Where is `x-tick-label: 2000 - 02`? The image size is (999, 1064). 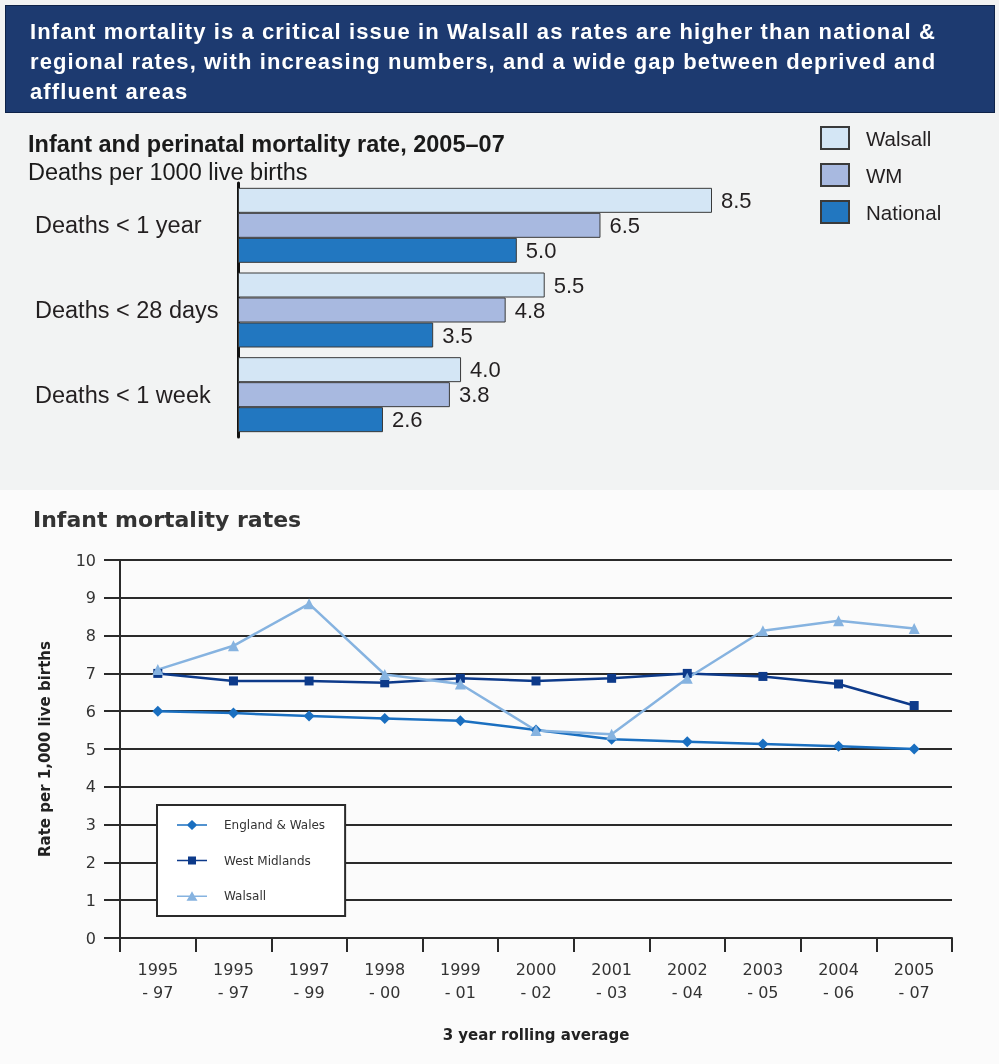
x-tick-label: 2000 - 02 is located at coordinates (536, 981).